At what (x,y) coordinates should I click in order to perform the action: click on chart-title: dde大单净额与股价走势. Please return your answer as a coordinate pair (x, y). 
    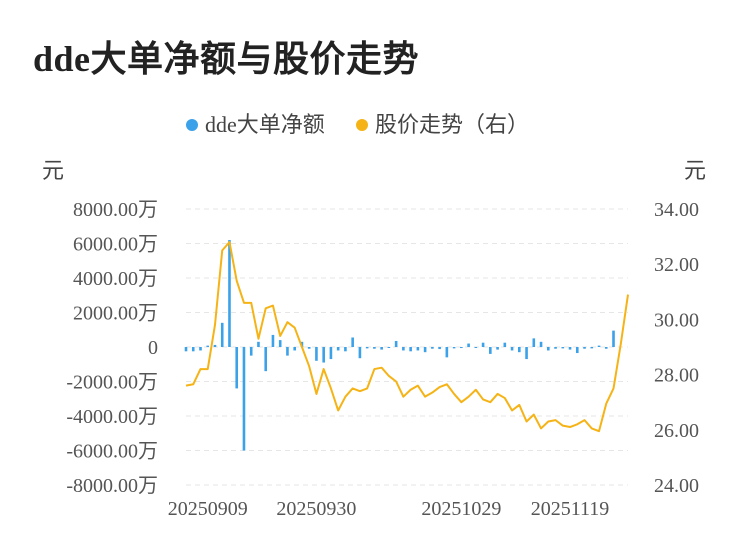
    Looking at the image, I should click on (226, 59).